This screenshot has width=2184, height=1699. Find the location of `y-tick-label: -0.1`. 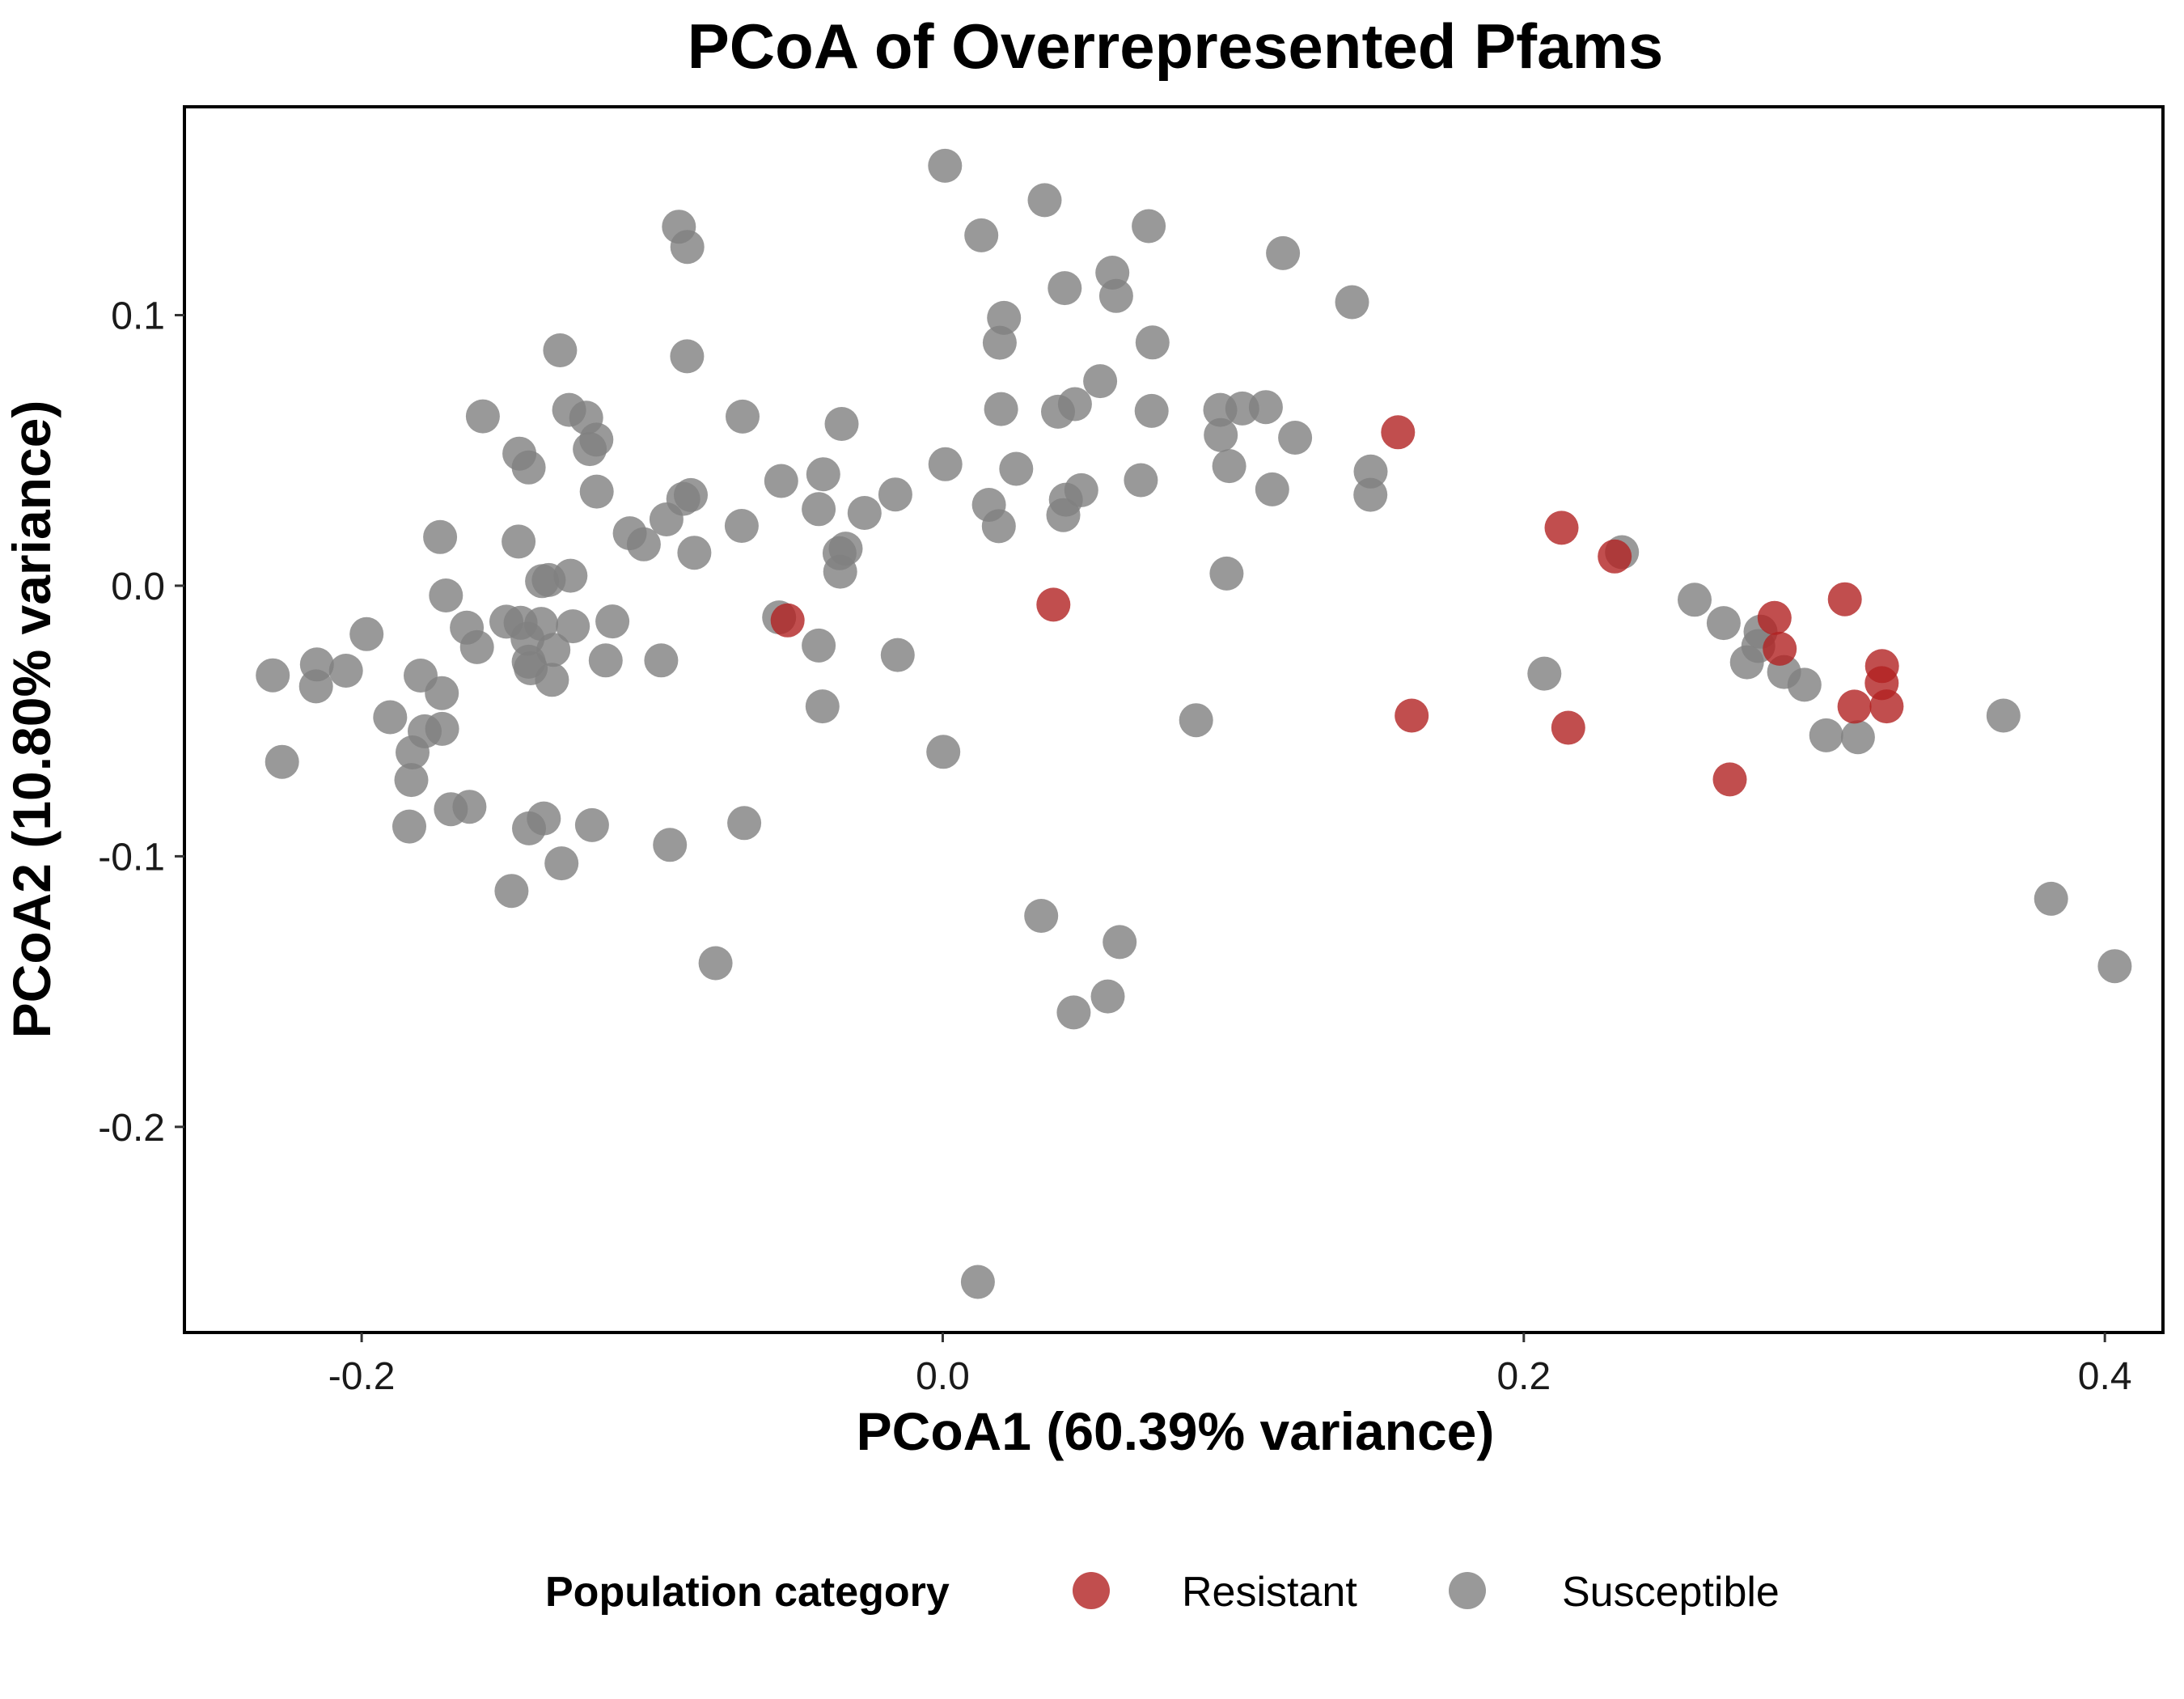

y-tick-label: -0.1 is located at coordinates (131, 857).